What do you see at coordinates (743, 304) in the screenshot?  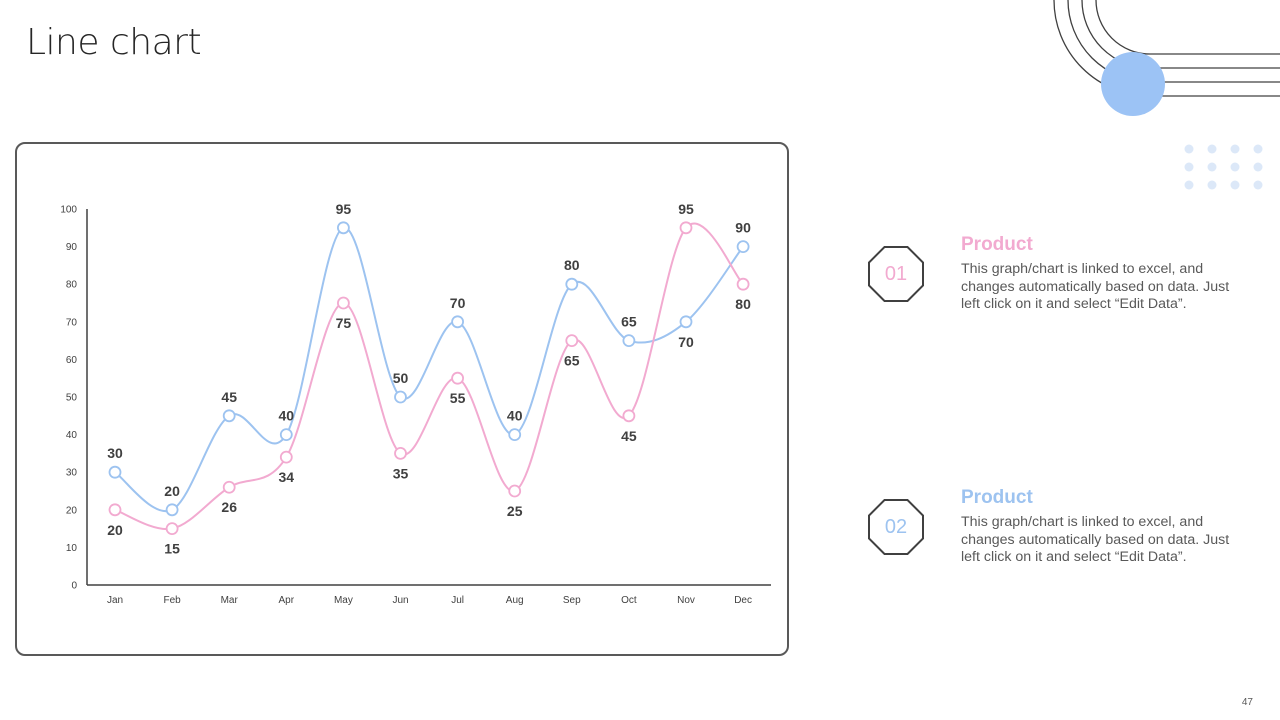 I see `data-label-pink-dec: 80` at bounding box center [743, 304].